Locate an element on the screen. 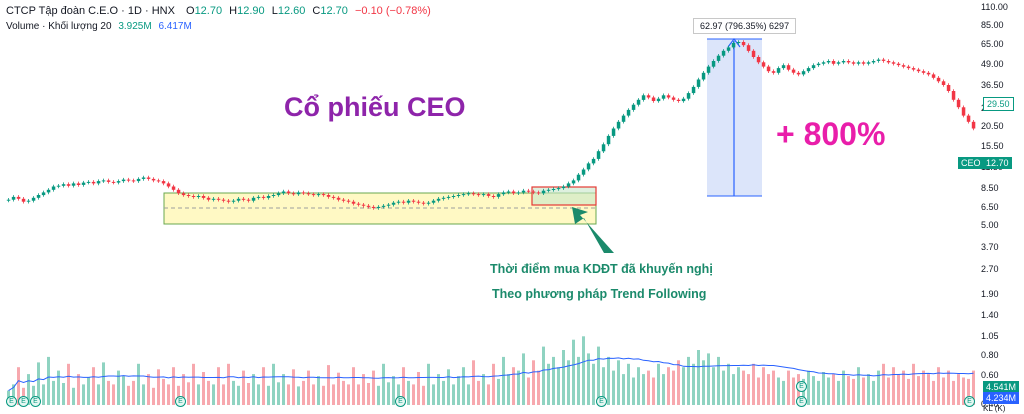  high-value: 12.90 is located at coordinates (251, 11).